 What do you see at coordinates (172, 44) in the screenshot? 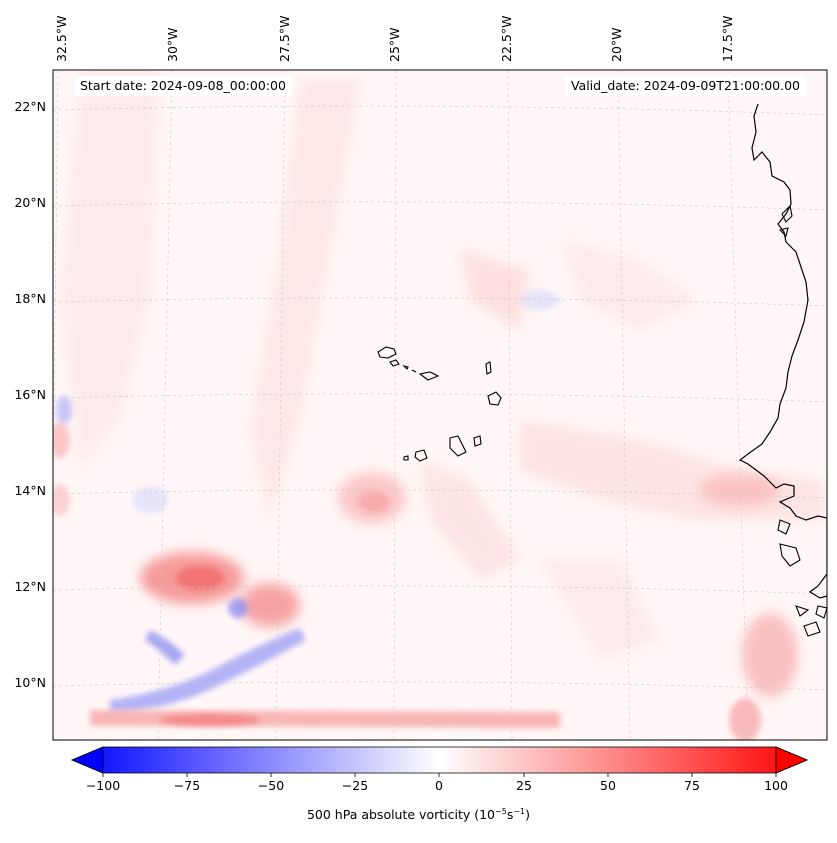
I see `lon-label: 30°W` at bounding box center [172, 44].